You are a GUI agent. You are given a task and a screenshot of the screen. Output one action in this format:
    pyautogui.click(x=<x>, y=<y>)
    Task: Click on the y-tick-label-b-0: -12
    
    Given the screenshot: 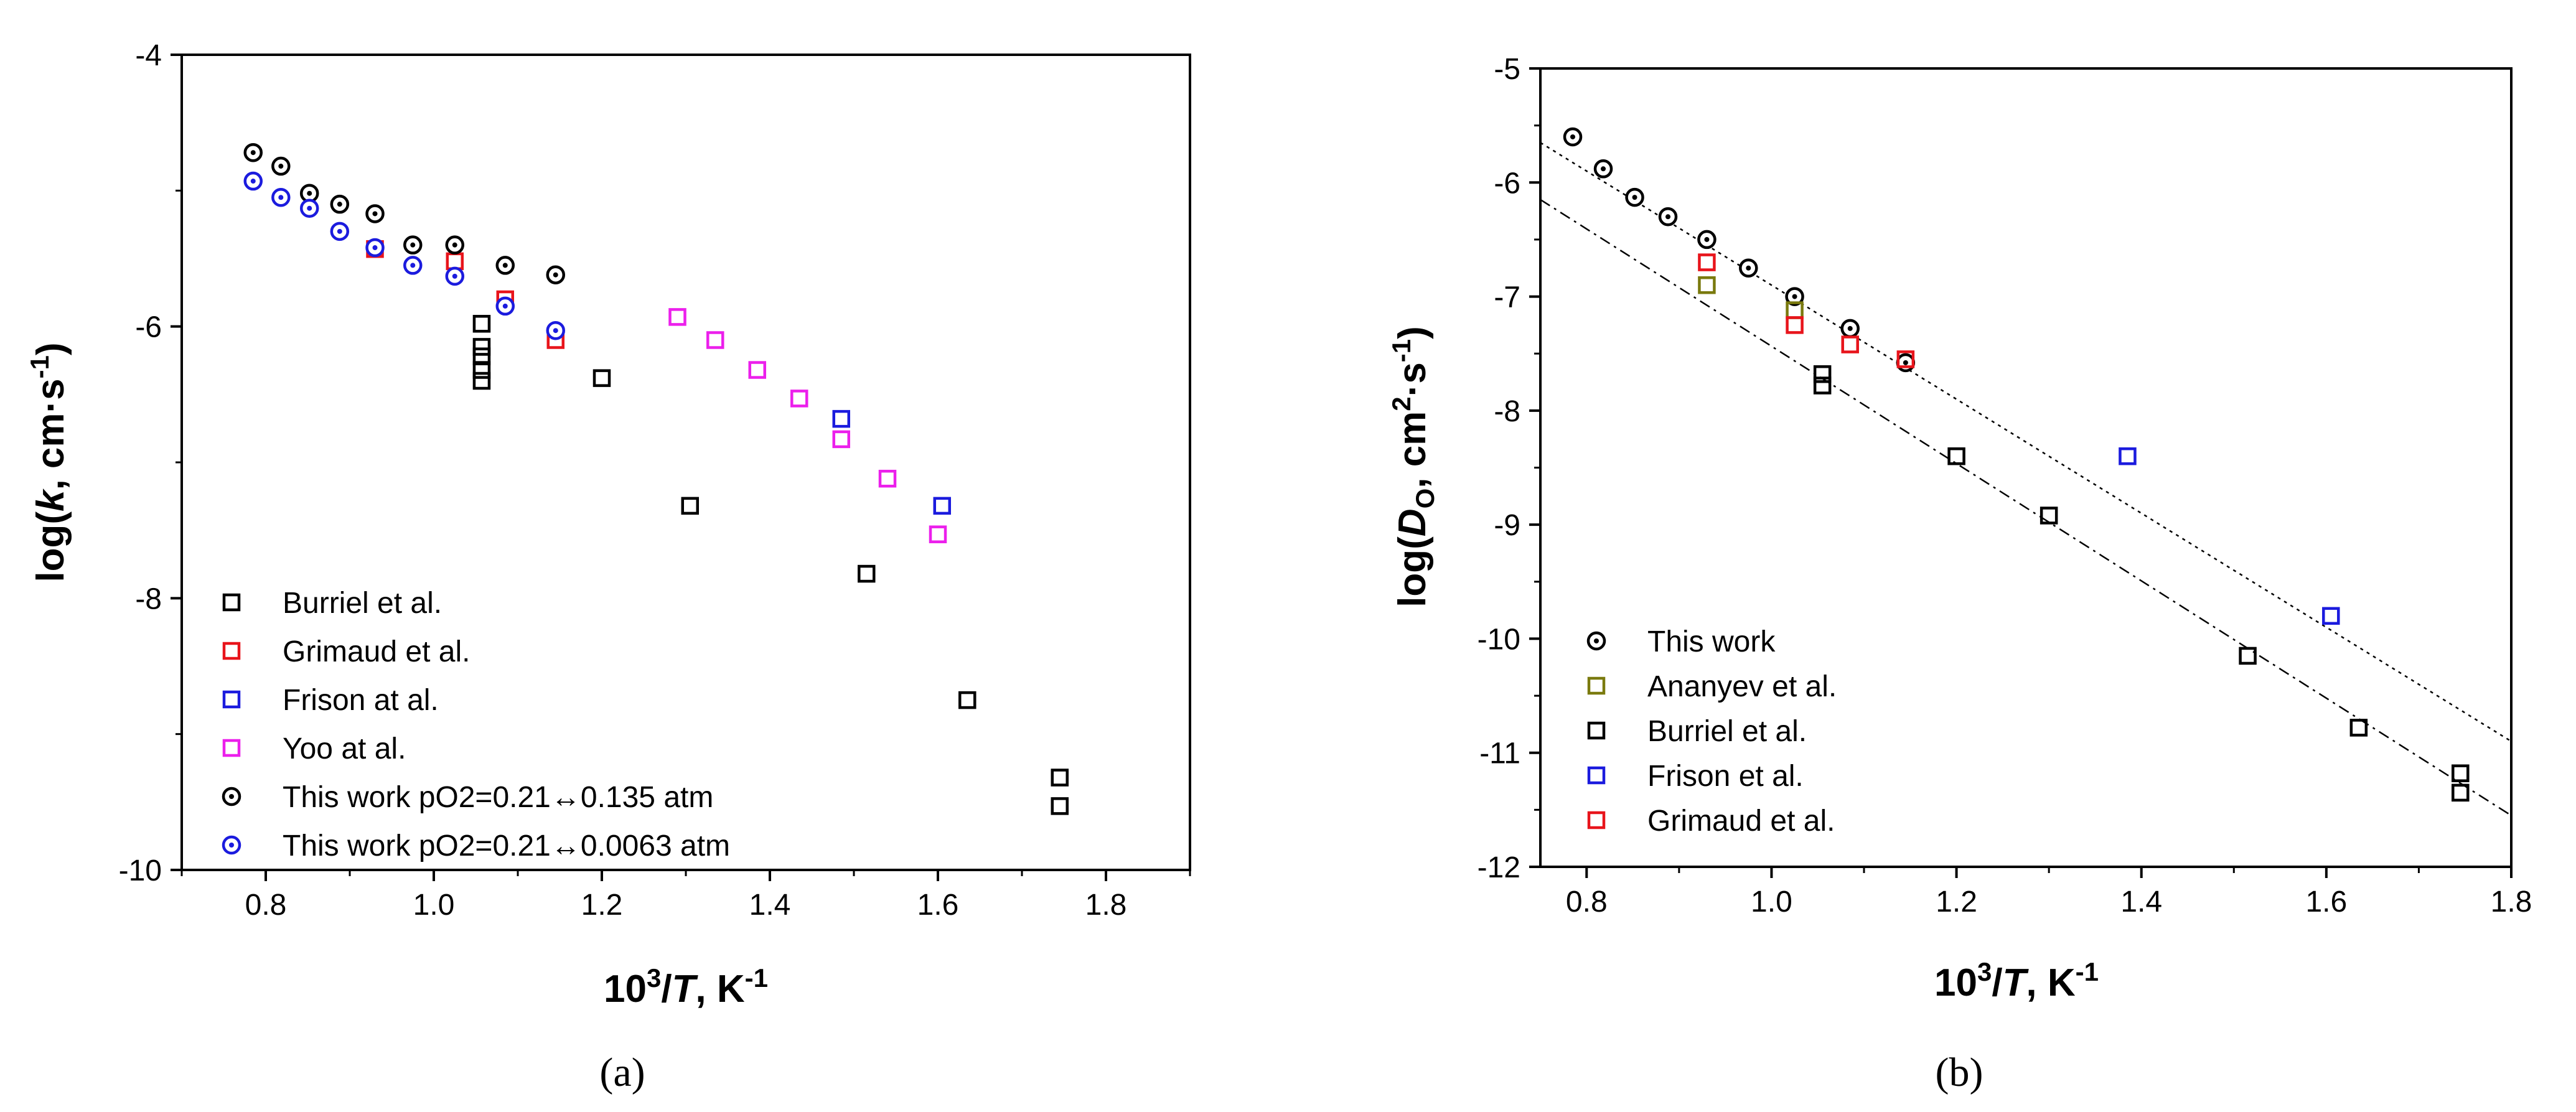 What is the action you would take?
    pyautogui.click(x=1499, y=867)
    